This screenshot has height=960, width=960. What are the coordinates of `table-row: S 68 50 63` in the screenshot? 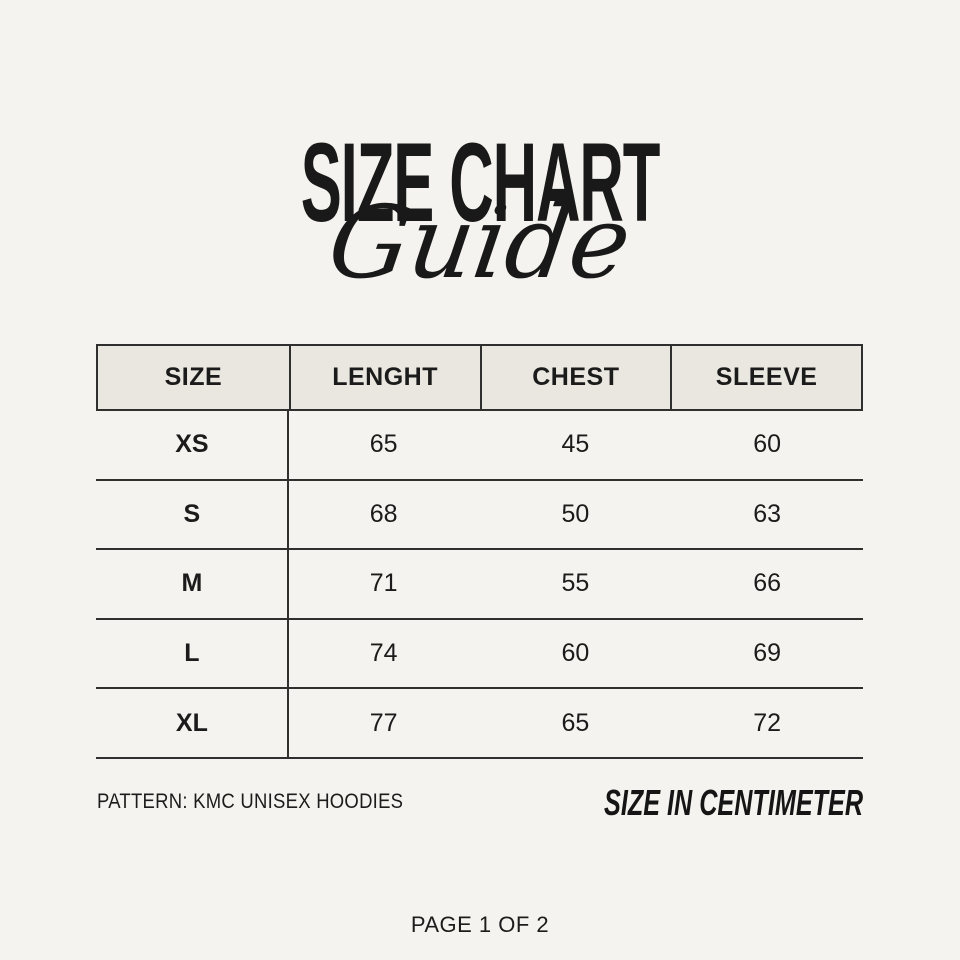 It's located at (479, 516).